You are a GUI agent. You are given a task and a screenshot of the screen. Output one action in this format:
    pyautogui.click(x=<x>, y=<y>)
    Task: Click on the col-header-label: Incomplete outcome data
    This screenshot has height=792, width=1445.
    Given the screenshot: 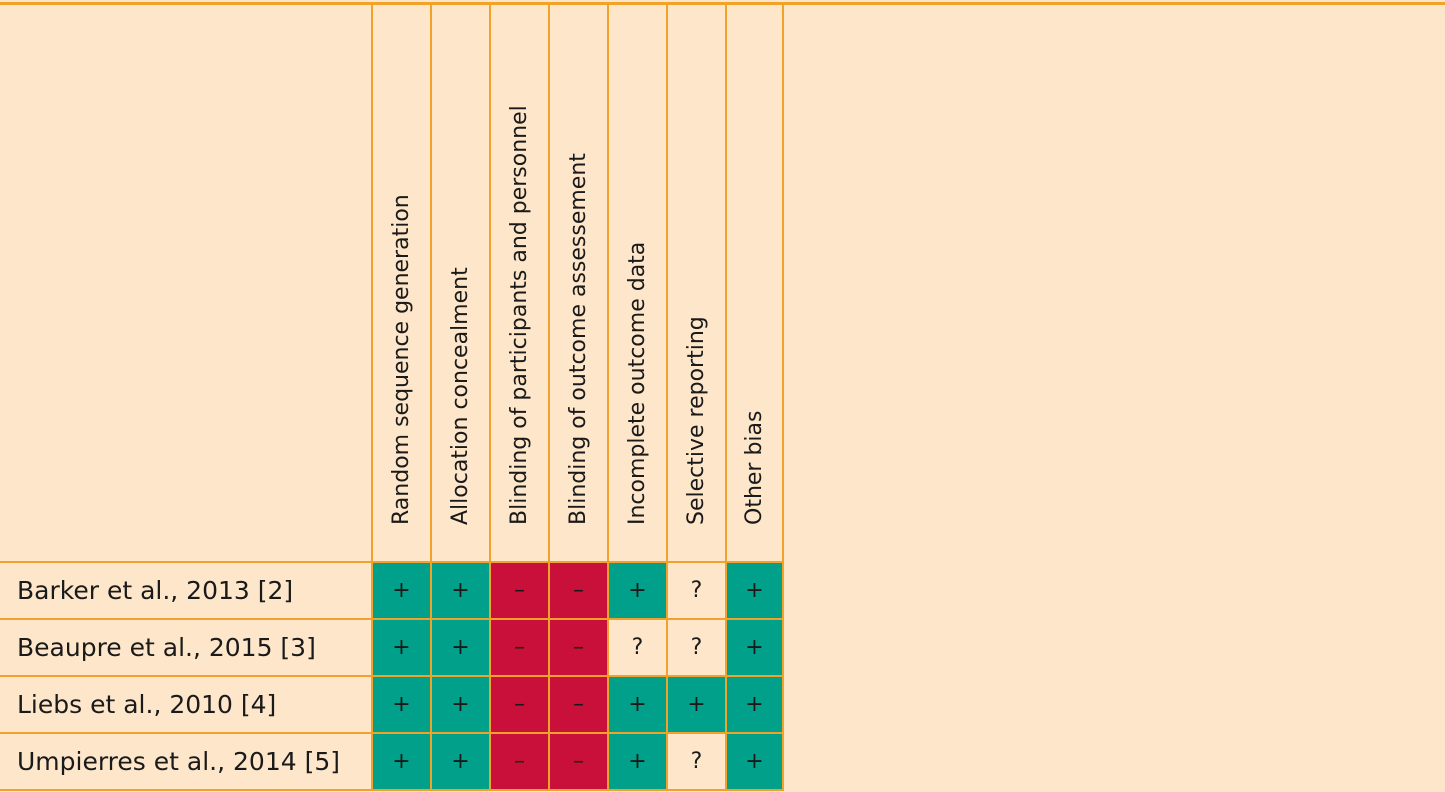 What is the action you would take?
    pyautogui.click(x=637, y=383)
    